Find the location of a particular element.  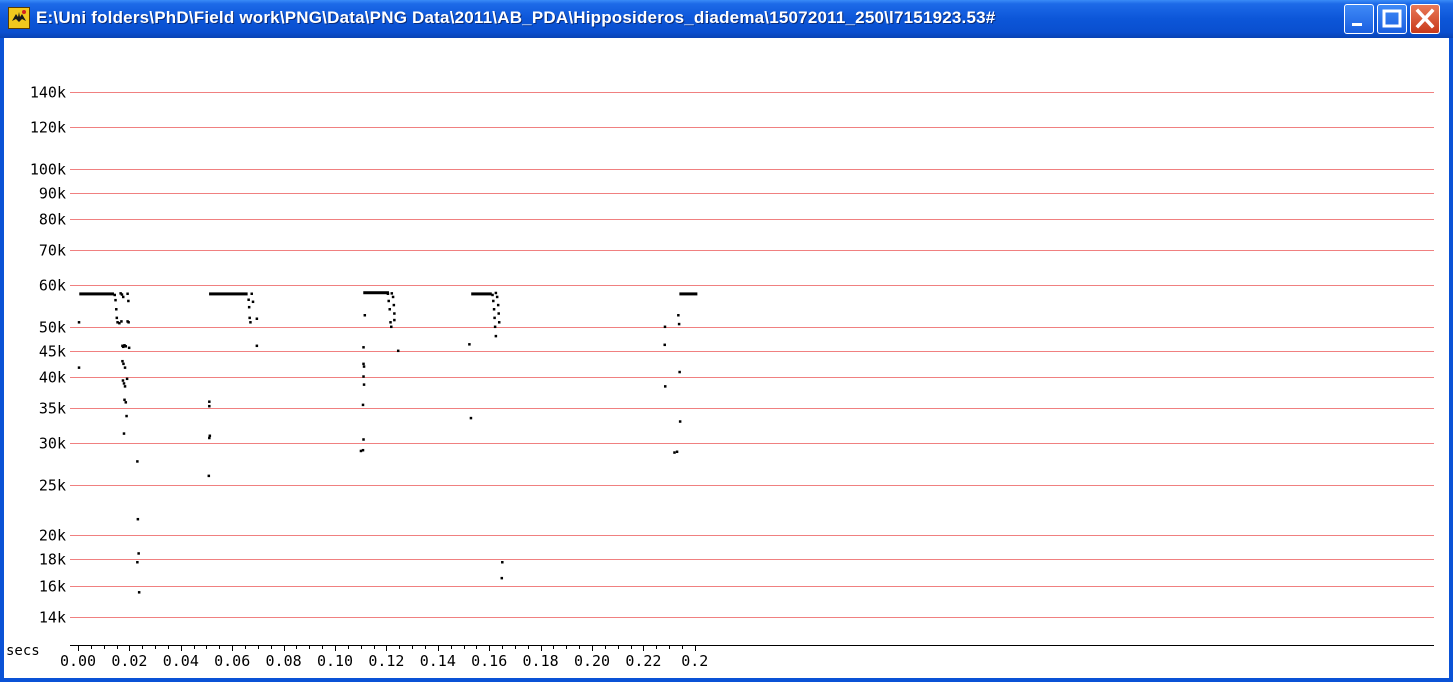

y-tick-label: 100k is located at coordinates (48, 170).